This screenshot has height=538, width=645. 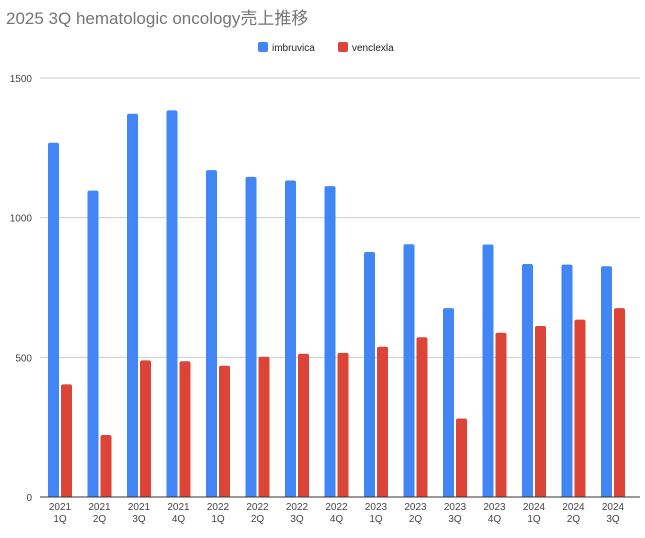 What do you see at coordinates (369, 374) in the screenshot?
I see `bar-imbruvica-2023-1Q` at bounding box center [369, 374].